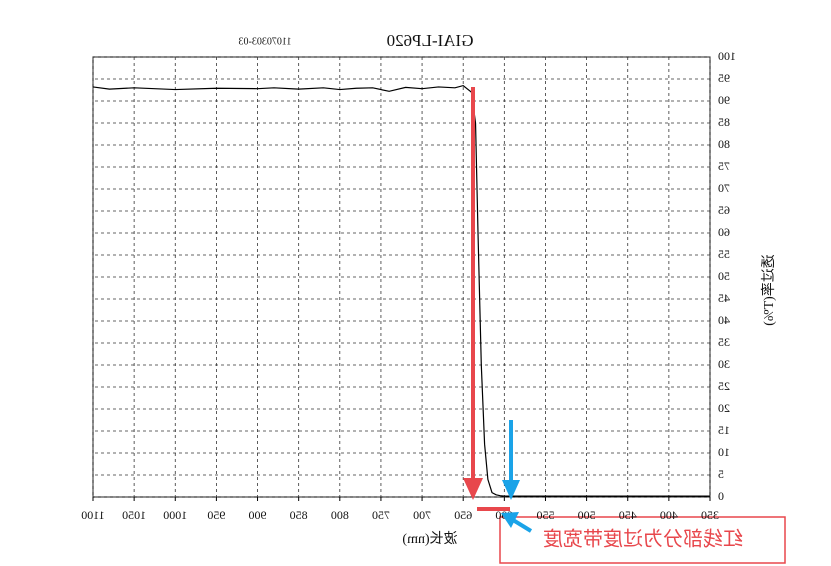  Describe the element at coordinates (522, 525) in the screenshot. I see `note-arrow` at that location.